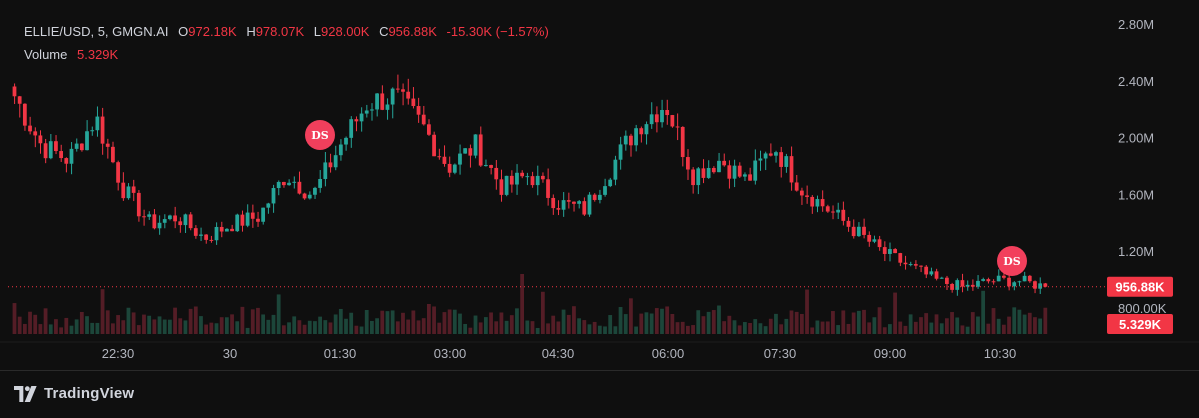  I want to click on footer: TradingView, so click(599, 394).